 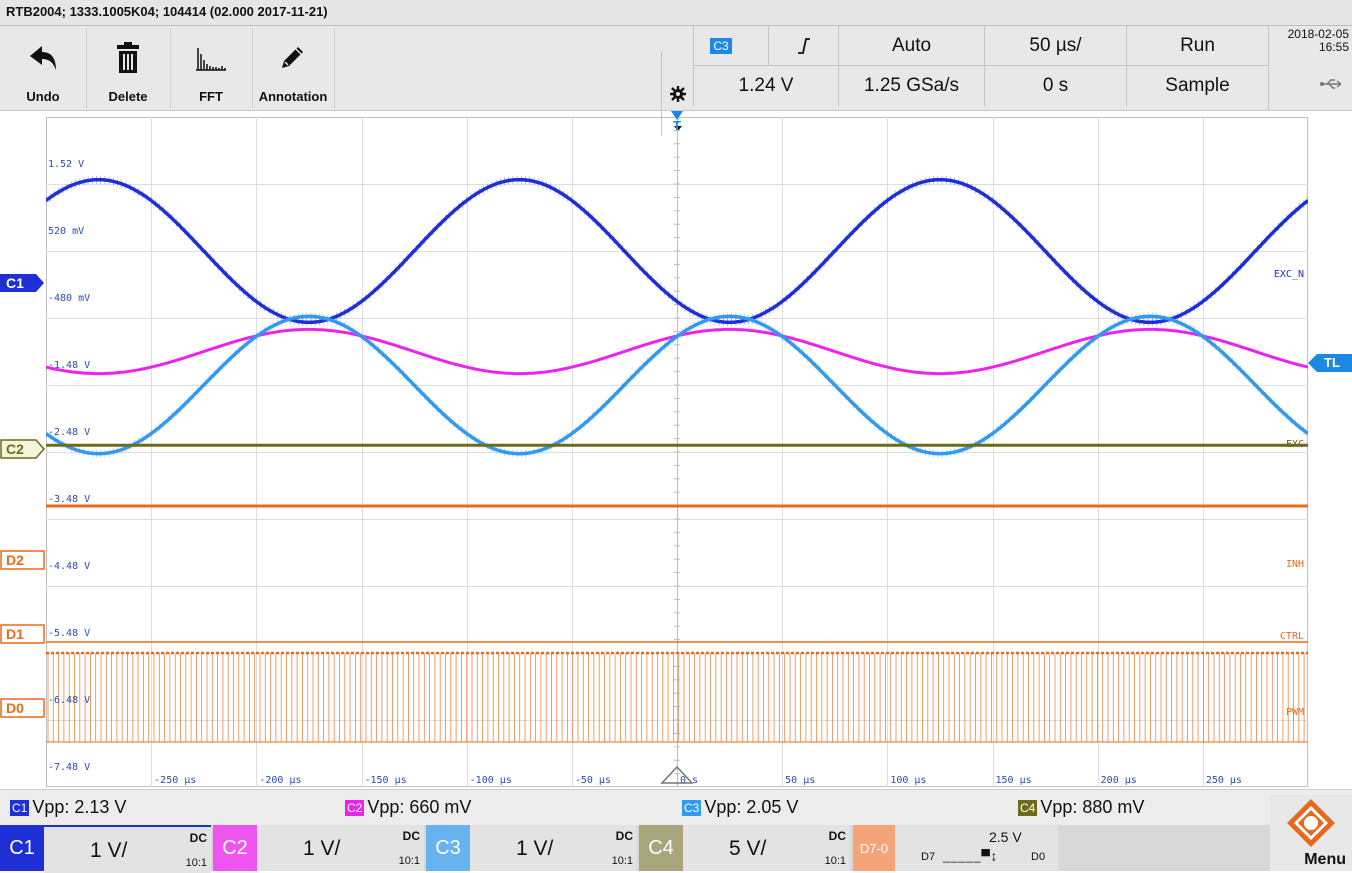 What do you see at coordinates (531, 848) in the screenshot?
I see `channel-c3-box: C3 1 V/DC 10:1` at bounding box center [531, 848].